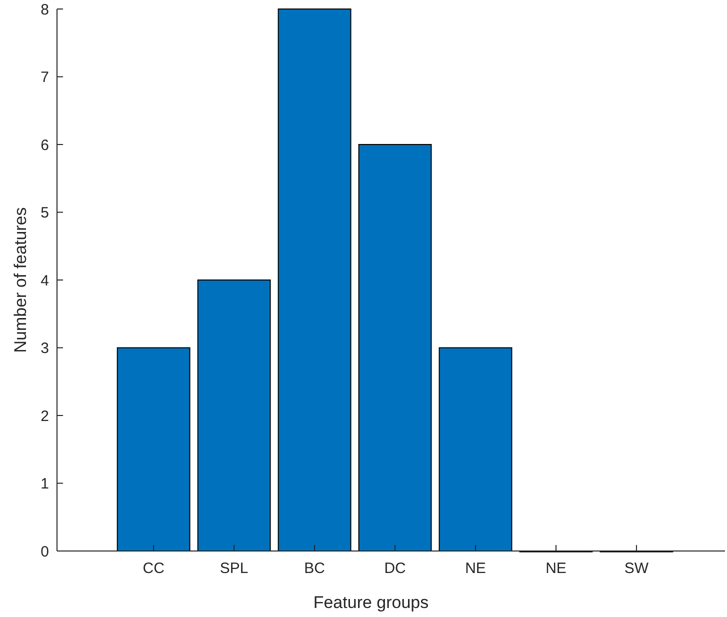 Image resolution: width=727 pixels, height=617 pixels. What do you see at coordinates (371, 602) in the screenshot?
I see `x-axis-title: Feature groups` at bounding box center [371, 602].